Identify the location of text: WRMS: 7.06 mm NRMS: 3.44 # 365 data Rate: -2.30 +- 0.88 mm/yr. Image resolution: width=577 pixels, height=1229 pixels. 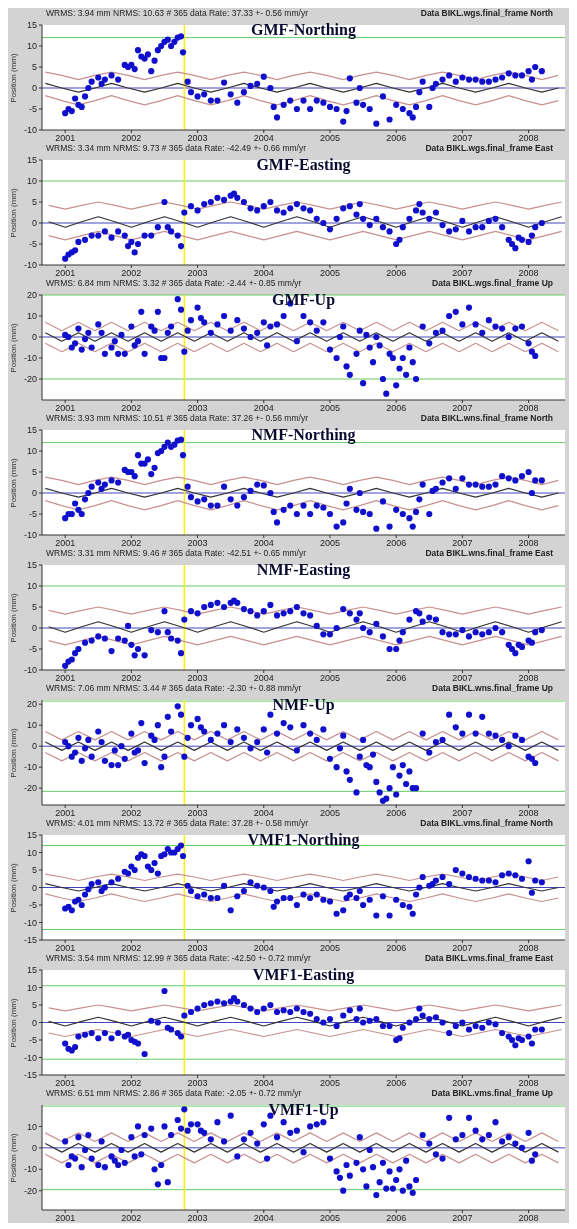
(174, 688).